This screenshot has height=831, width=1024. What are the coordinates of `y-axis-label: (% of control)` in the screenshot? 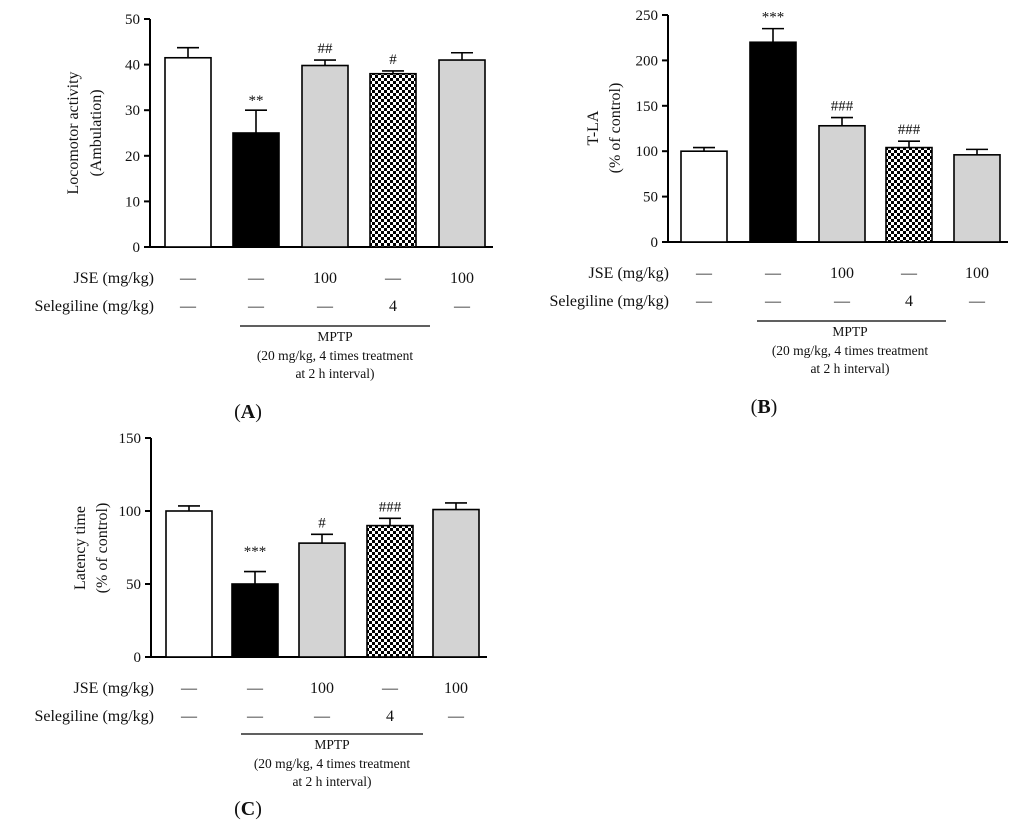 It's located at (615, 128).